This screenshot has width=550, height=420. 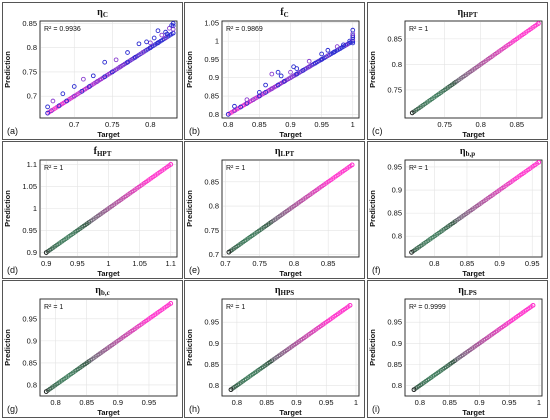 What do you see at coordinates (12, 270) in the screenshot?
I see `panel-label: (d)` at bounding box center [12, 270].